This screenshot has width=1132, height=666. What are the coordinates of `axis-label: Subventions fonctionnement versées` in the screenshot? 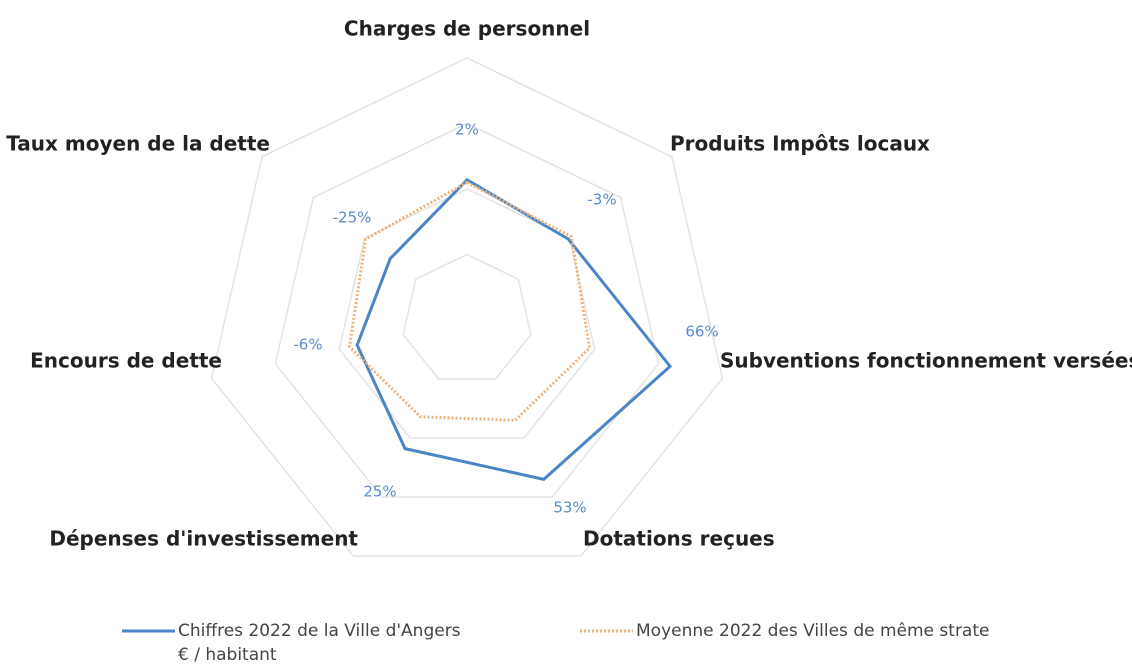 It's located at (926, 361).